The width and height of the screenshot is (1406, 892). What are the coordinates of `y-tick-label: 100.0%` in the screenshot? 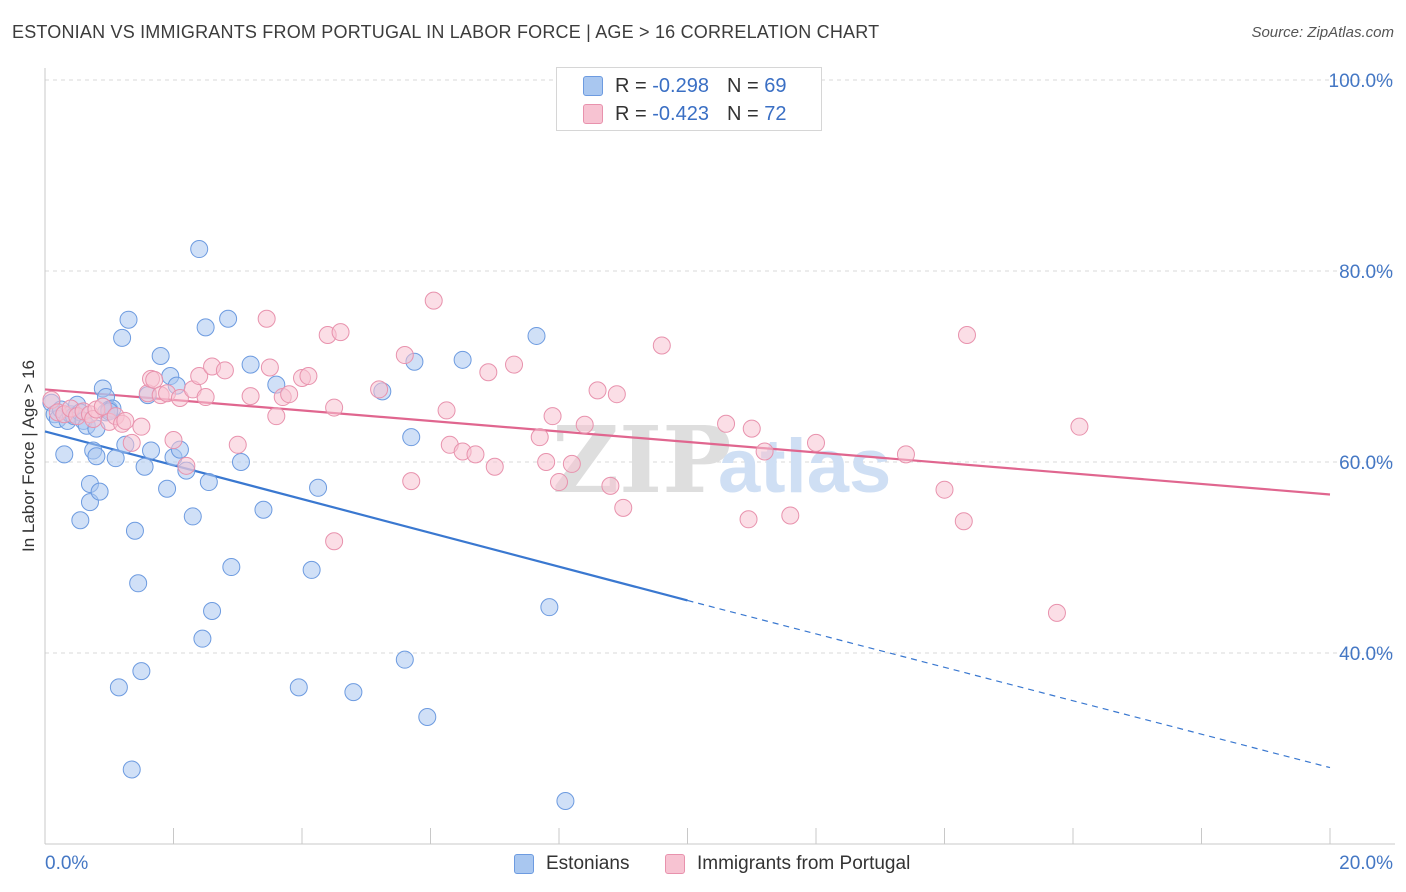 It's located at (1361, 81).